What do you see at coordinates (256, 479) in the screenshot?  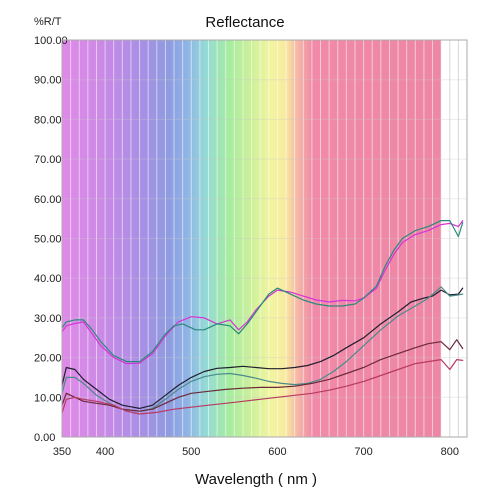 I see `x-axis-label: Wavelength ( nm )` at bounding box center [256, 479].